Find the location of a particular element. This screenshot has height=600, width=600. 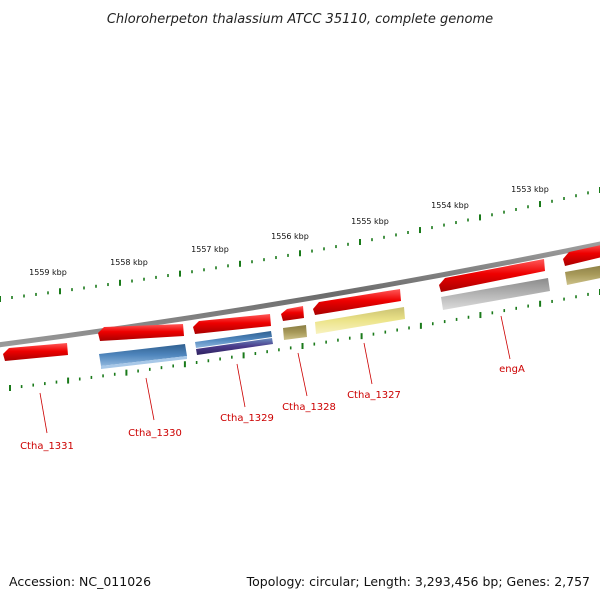

kbp-label-1554: 1554 kbp is located at coordinates (450, 205).